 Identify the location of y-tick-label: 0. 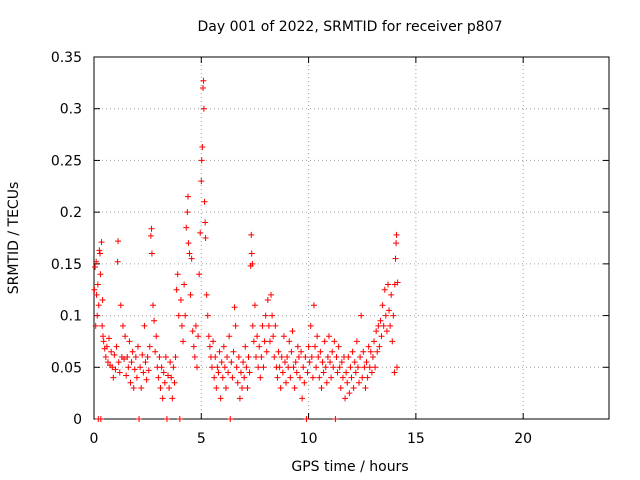
(77, 420).